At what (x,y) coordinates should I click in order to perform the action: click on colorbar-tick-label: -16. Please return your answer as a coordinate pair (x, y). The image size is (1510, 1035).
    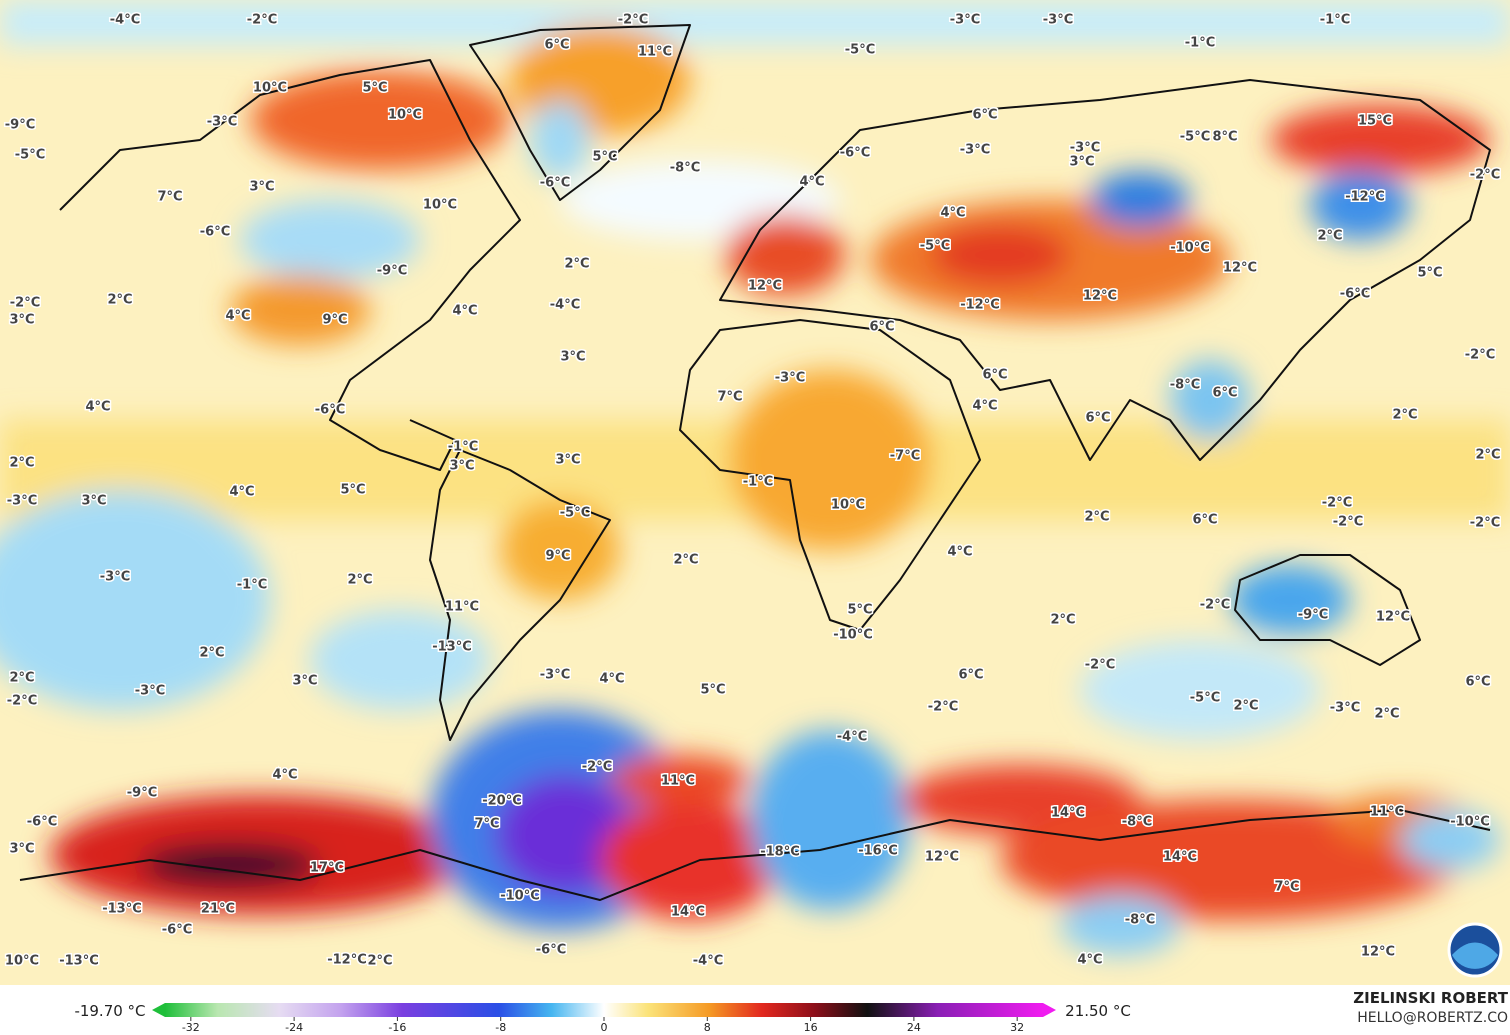
    Looking at the image, I should click on (397, 1027).